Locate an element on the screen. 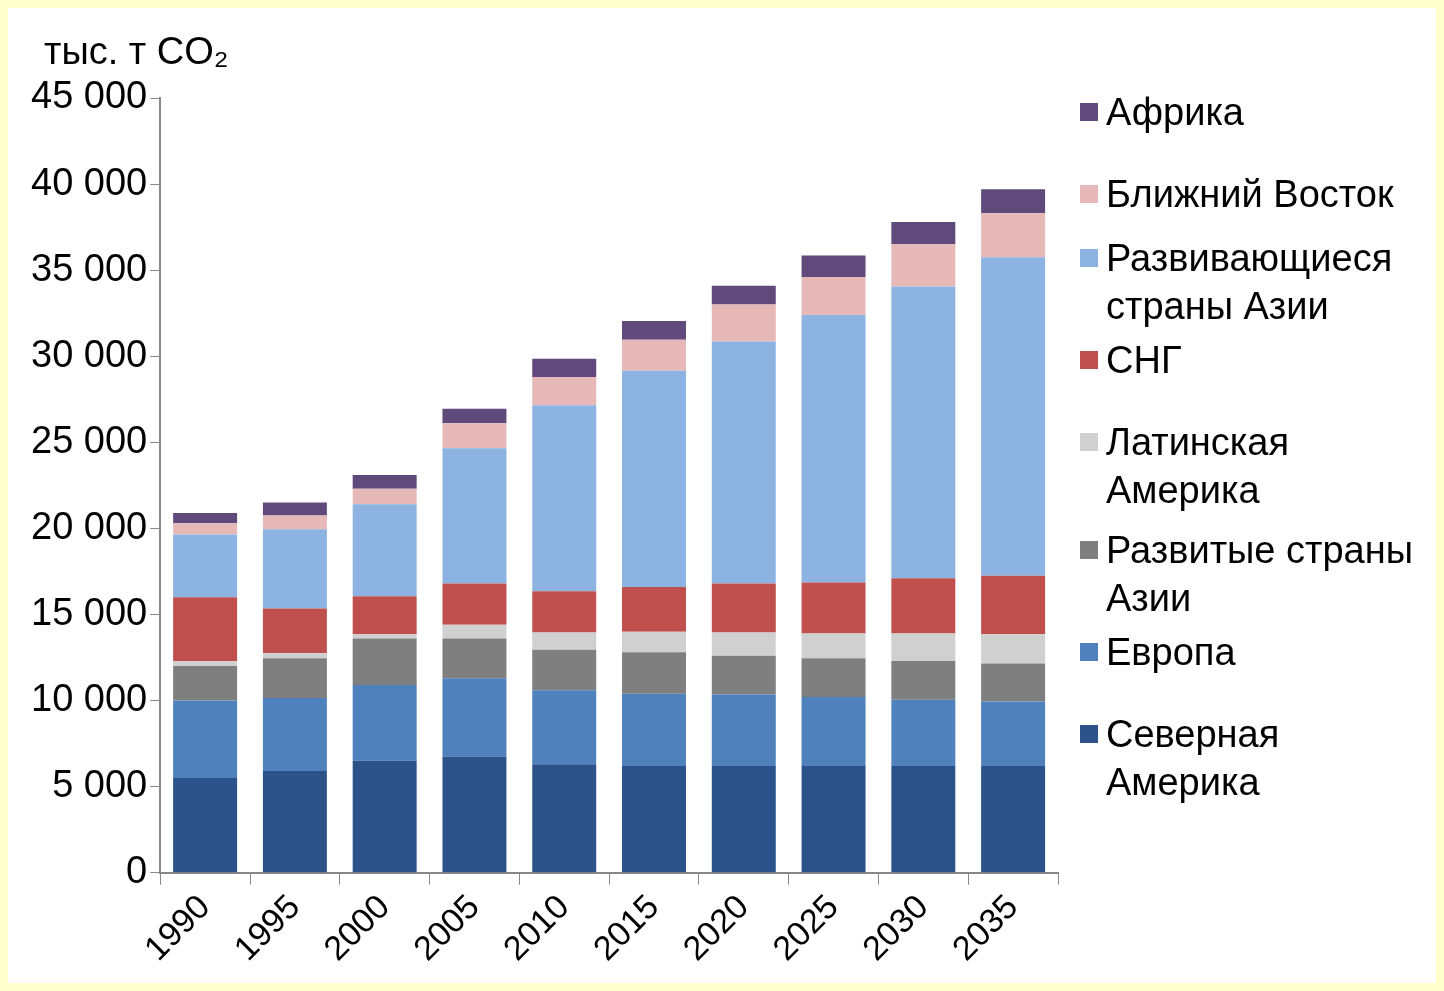 The image size is (1444, 991). y-axis-title: тыс. т CO₂ is located at coordinates (136, 51).